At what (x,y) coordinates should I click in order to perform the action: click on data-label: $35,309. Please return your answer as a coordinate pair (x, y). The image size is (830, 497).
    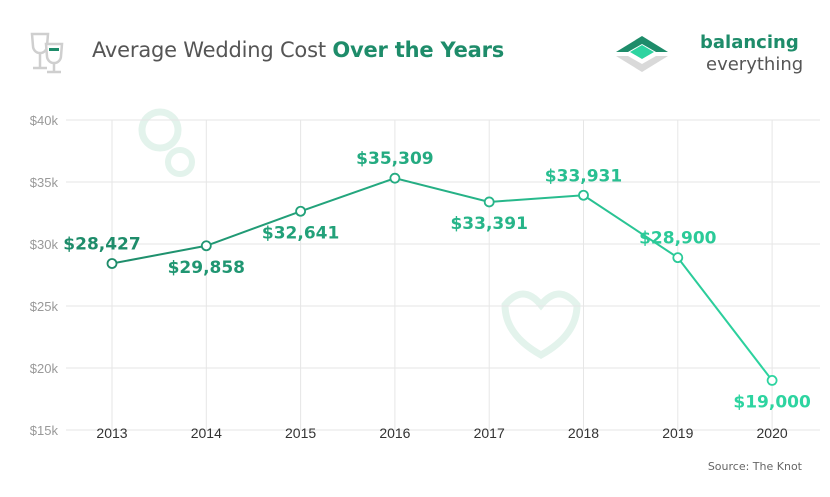
    Looking at the image, I should click on (394, 159).